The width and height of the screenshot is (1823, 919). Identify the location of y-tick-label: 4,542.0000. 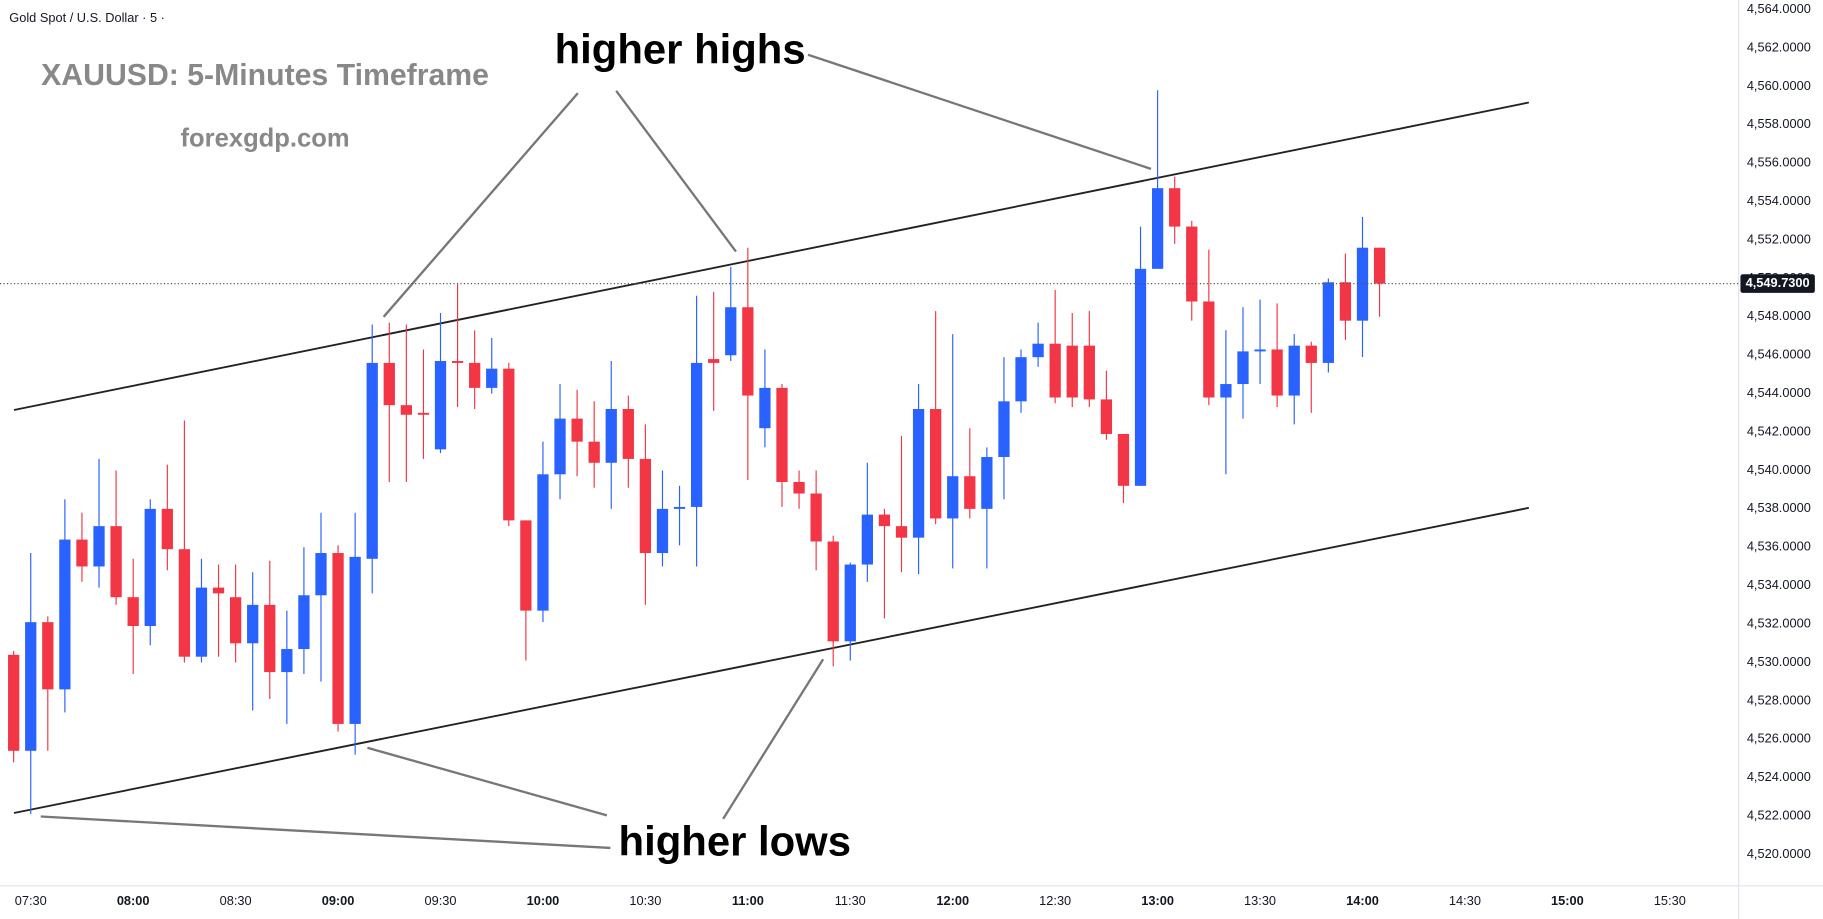
(1779, 430).